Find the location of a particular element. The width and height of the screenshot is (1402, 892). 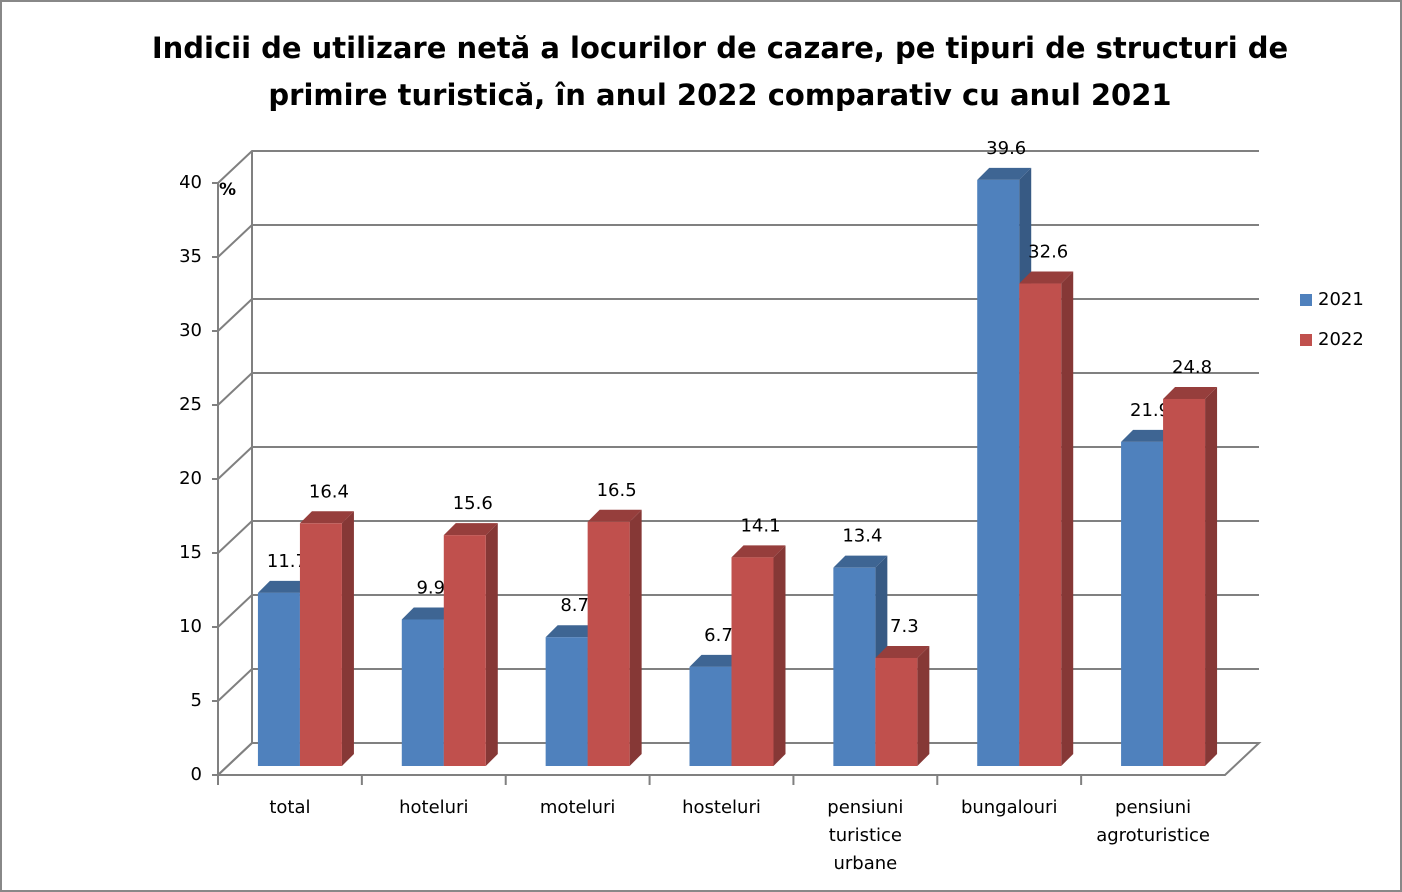

x-tick-label: moteluri is located at coordinates (578, 807).